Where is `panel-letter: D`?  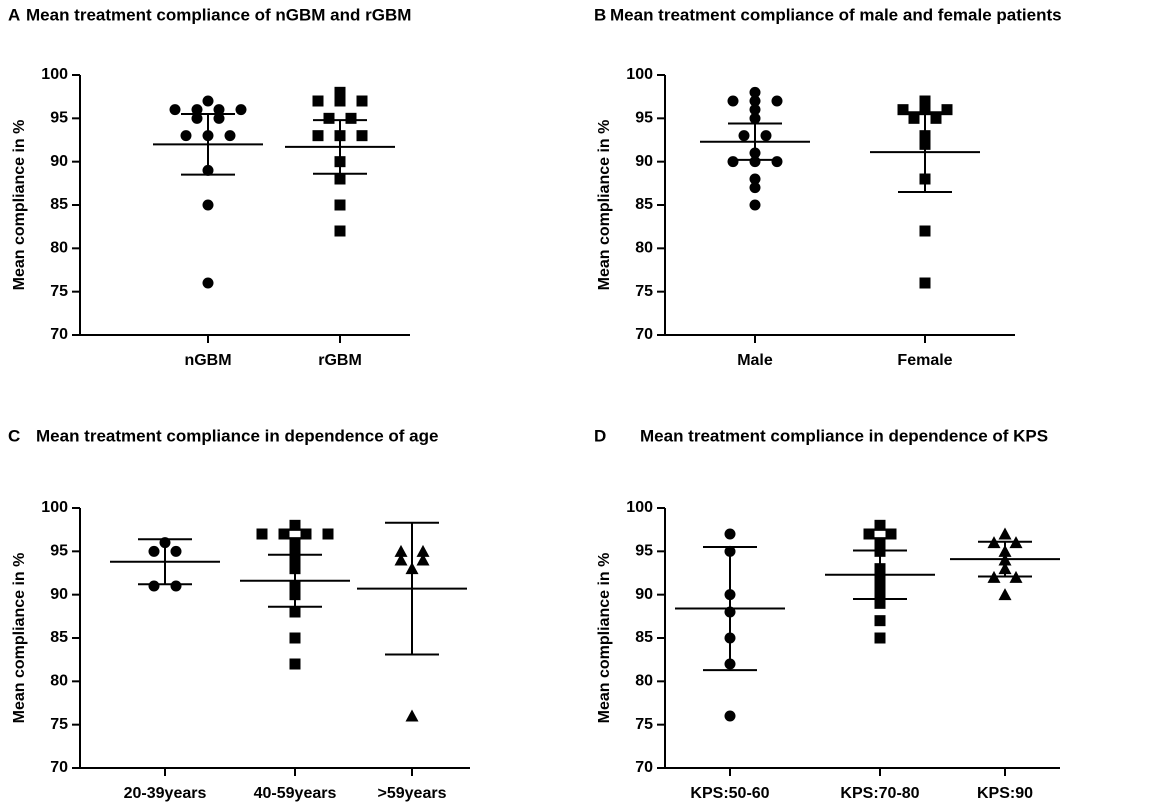 panel-letter: D is located at coordinates (600, 435).